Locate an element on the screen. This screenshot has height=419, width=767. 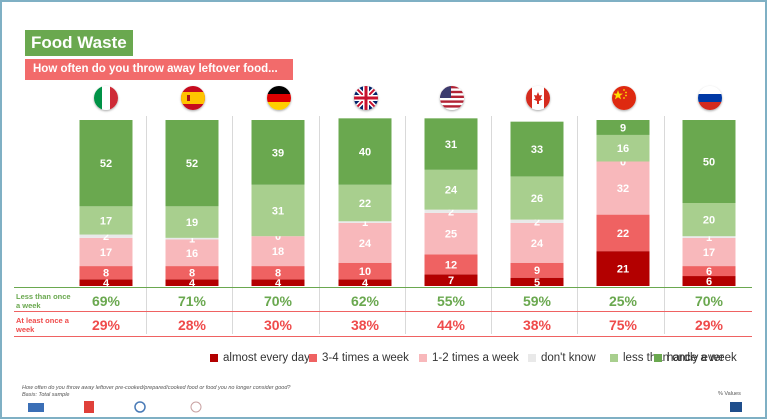
bar-value-label: 19 is located at coordinates (192, 223).